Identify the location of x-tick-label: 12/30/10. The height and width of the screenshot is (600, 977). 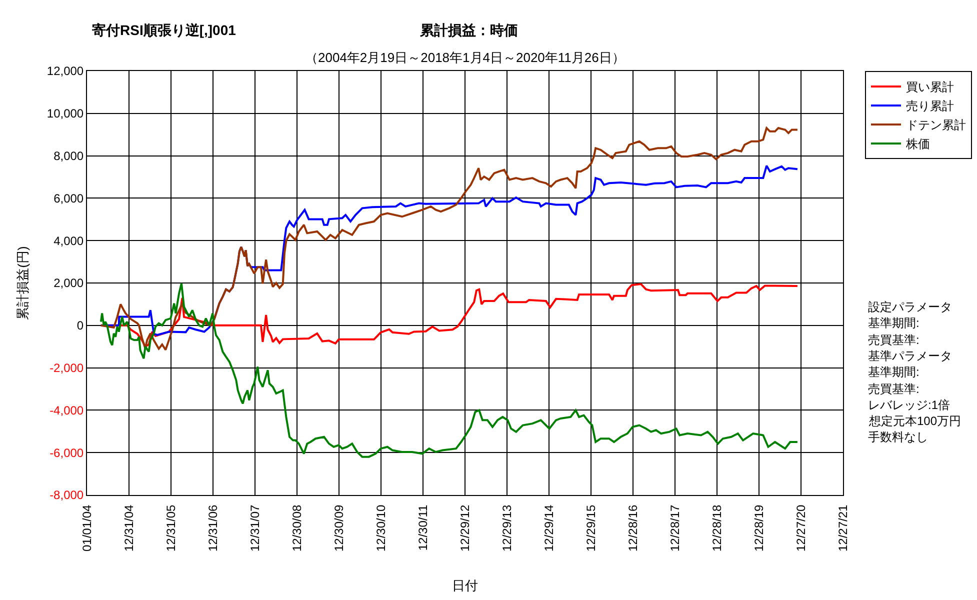
(381, 528).